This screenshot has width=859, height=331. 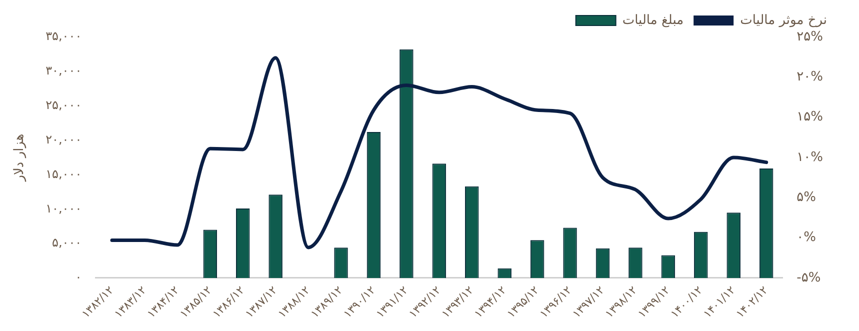 What do you see at coordinates (20, 158) in the screenshot?
I see `y-axis-title: هزار دلار` at bounding box center [20, 158].